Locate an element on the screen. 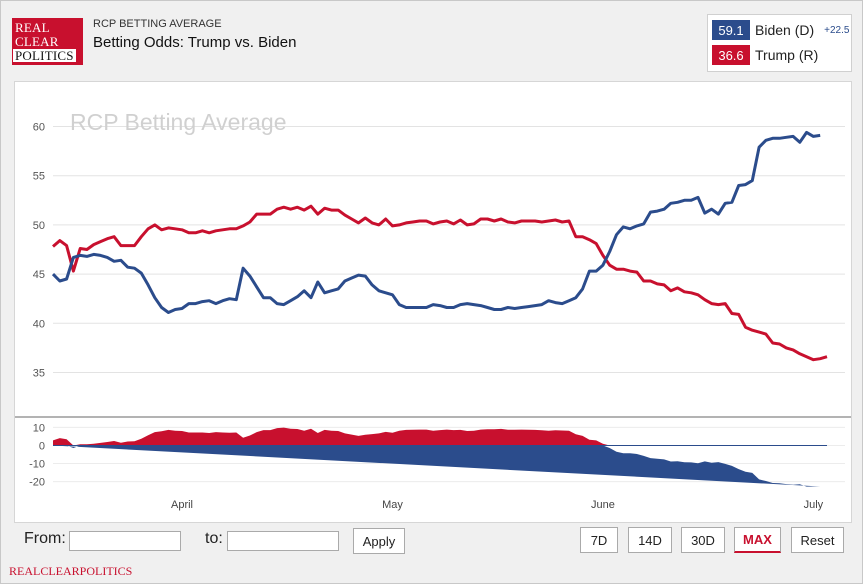 The width and height of the screenshot is (863, 584). rcp-logo: REAL CLEAR POLITICS is located at coordinates (47, 41).